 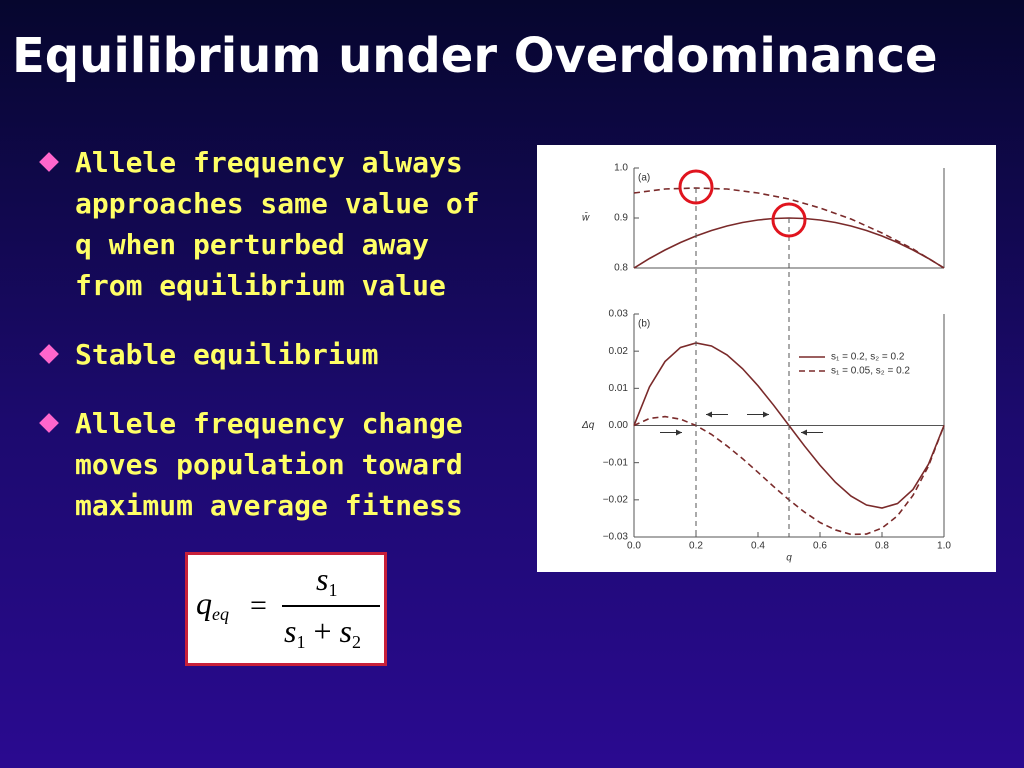 I want to click on y-tick-label: 0.8, so click(x=621, y=268).